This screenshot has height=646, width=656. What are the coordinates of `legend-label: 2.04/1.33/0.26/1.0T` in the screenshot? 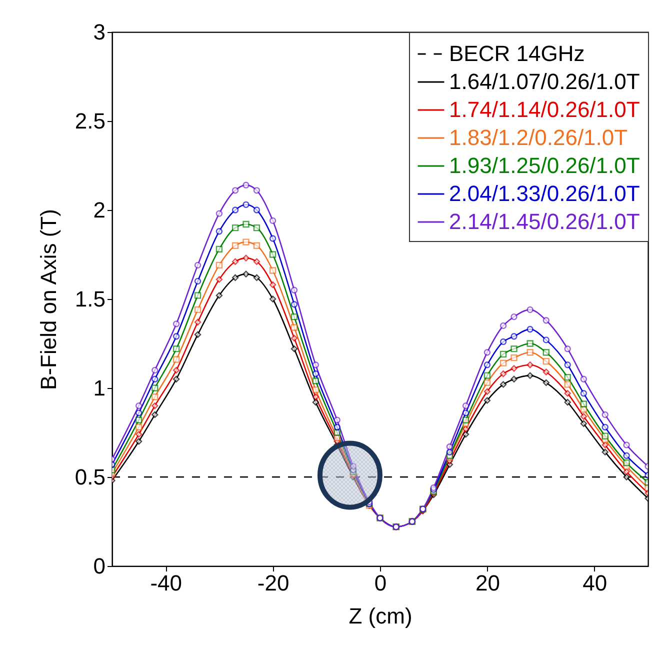 It's located at (544, 193).